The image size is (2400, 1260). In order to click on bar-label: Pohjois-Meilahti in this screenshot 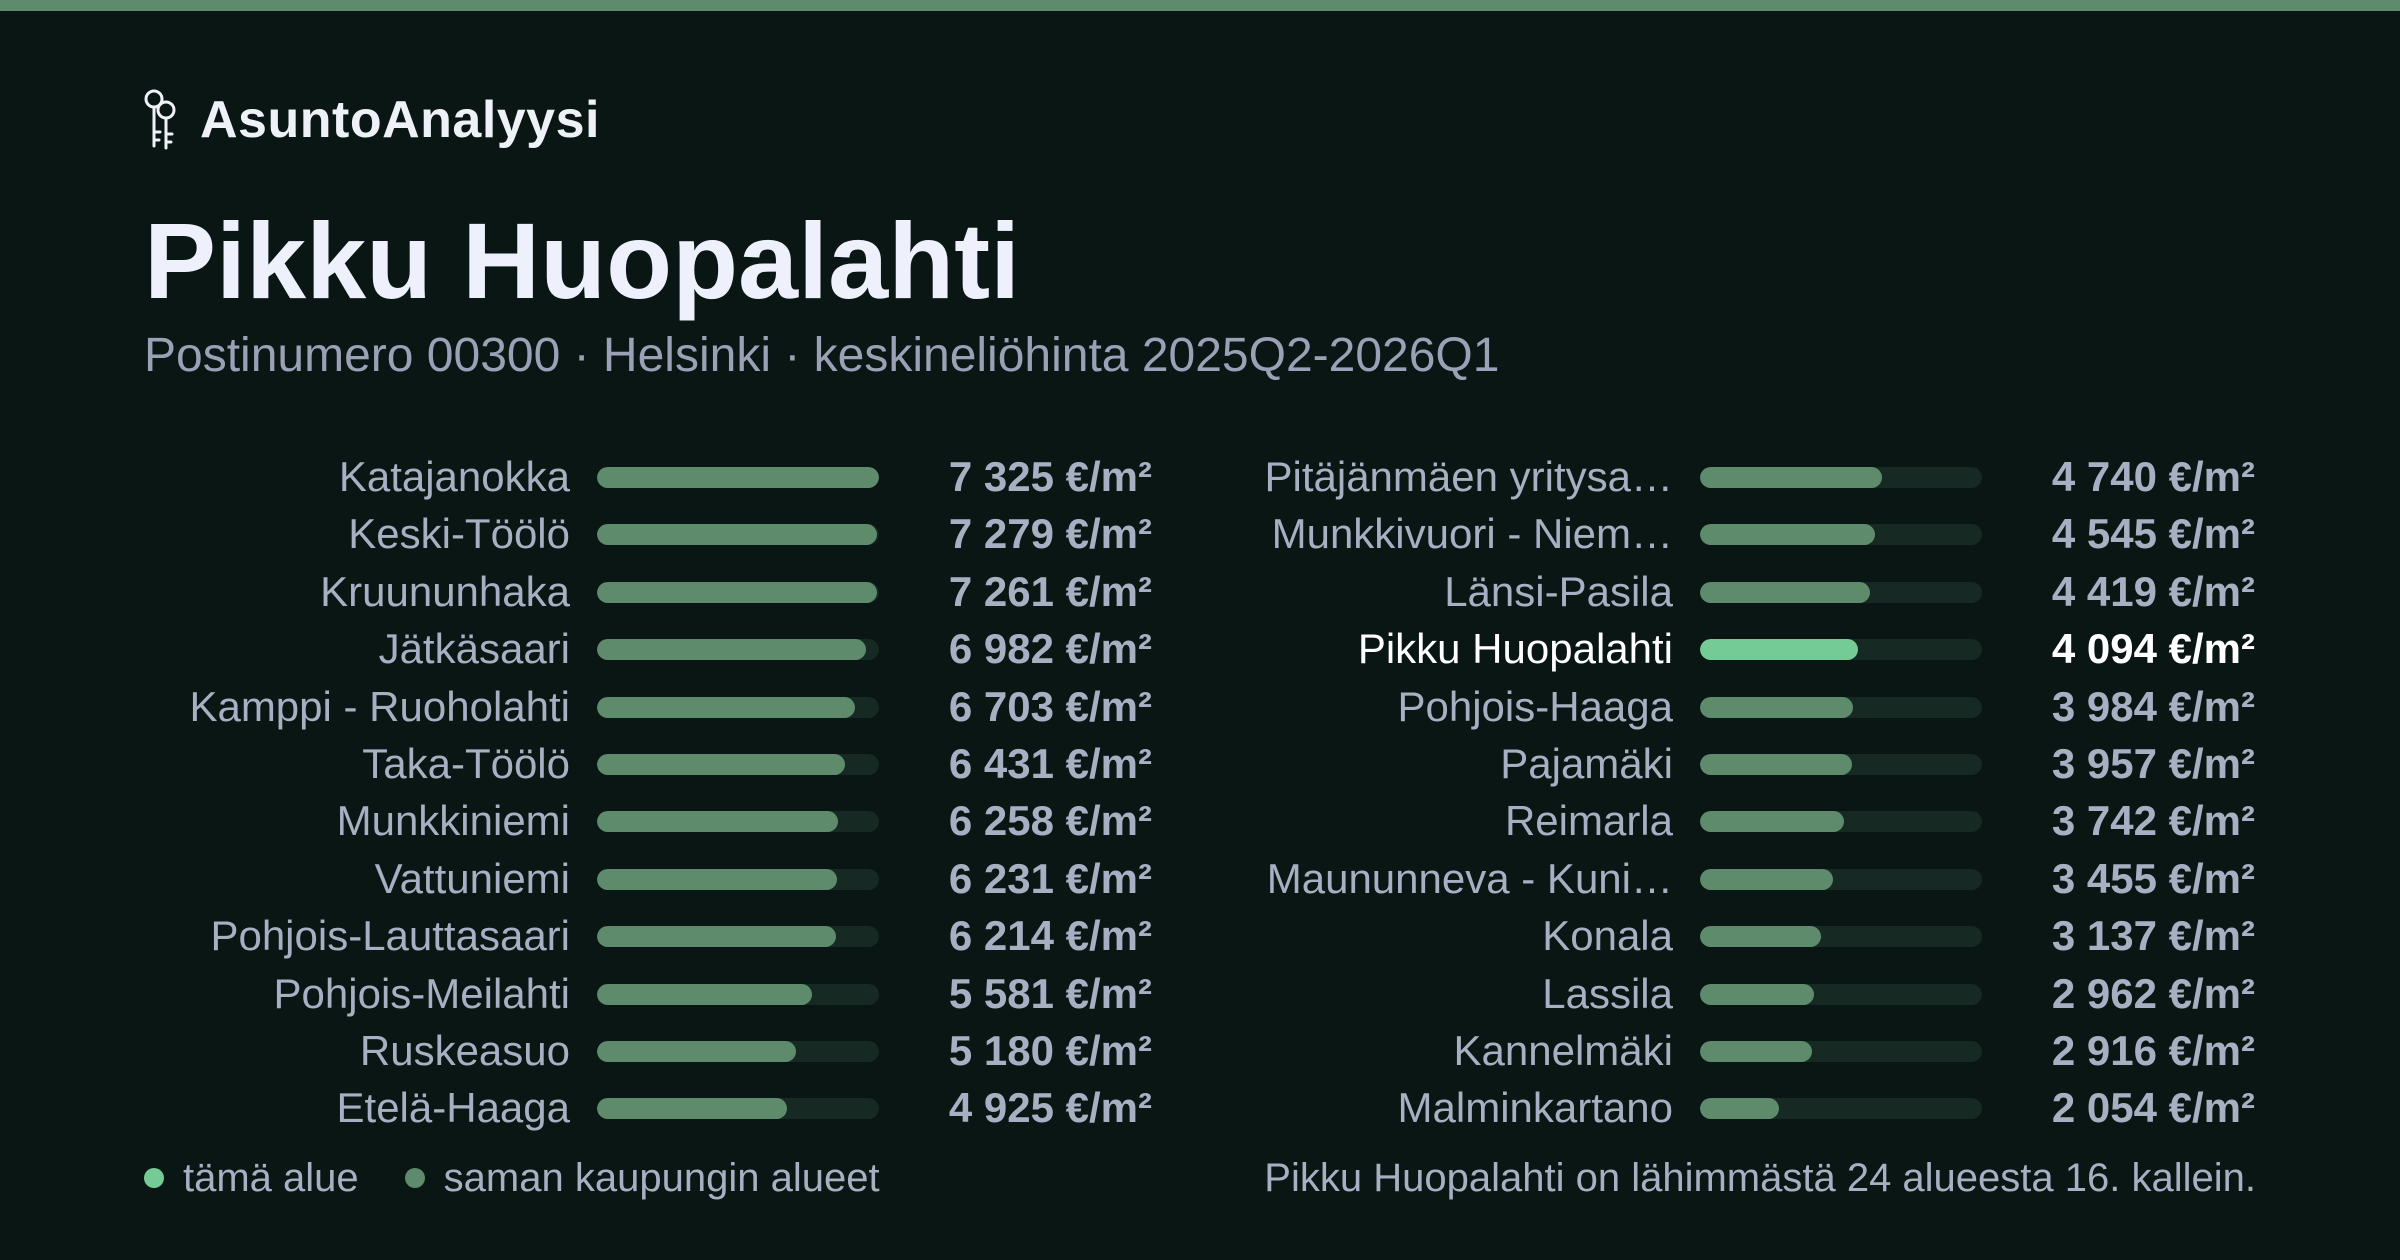, I will do `click(421, 993)`.